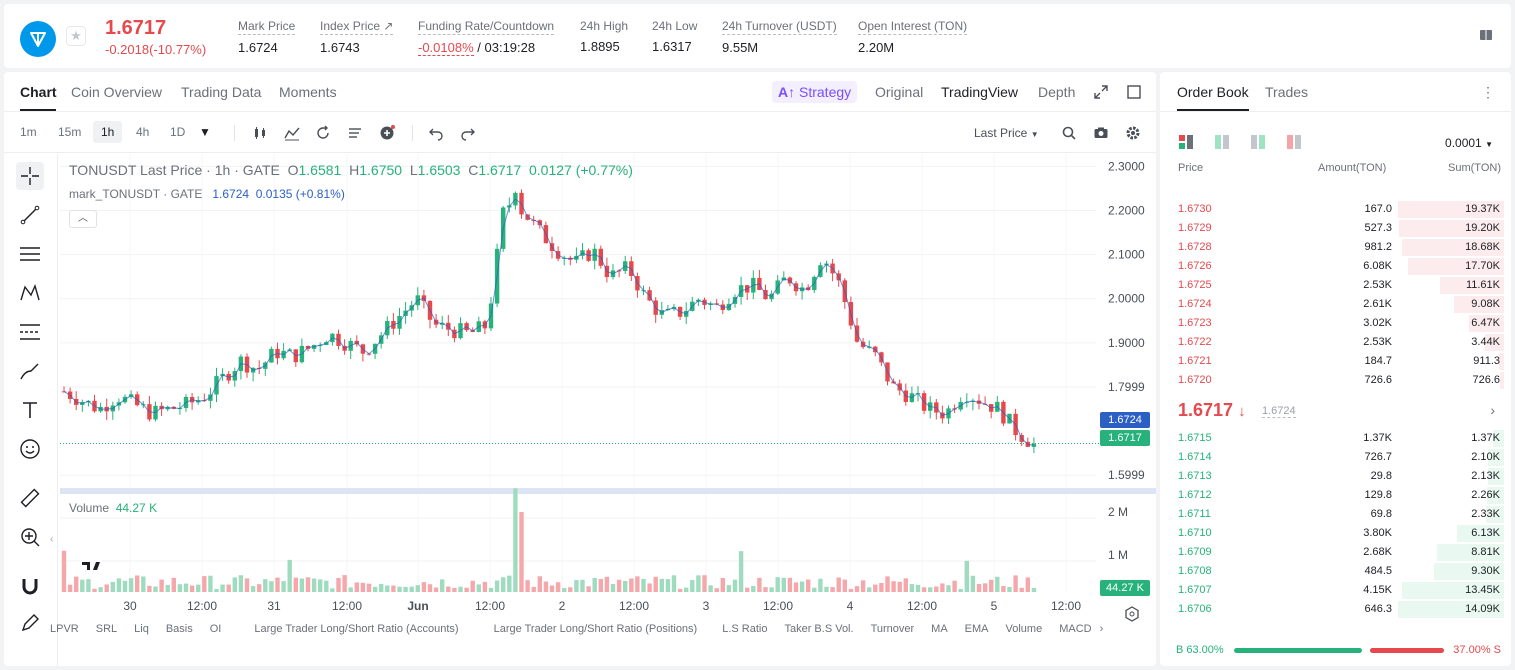  Describe the element at coordinates (117, 92) in the screenshot. I see `tab-coin-overview: Coin Overview` at that location.